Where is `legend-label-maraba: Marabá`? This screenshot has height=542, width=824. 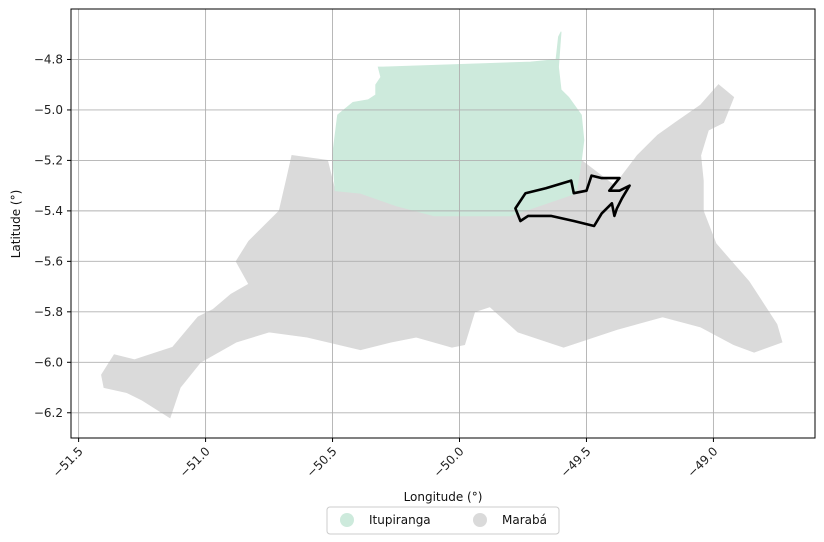
legend-label-maraba: Marabá is located at coordinates (524, 520).